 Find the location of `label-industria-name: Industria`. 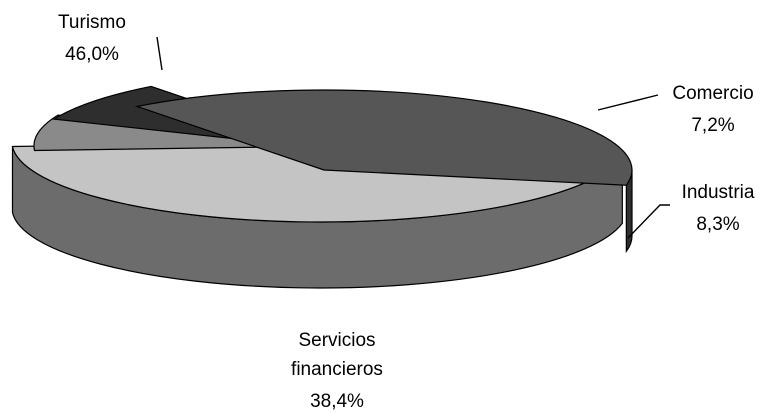

label-industria-name: Industria is located at coordinates (718, 192).